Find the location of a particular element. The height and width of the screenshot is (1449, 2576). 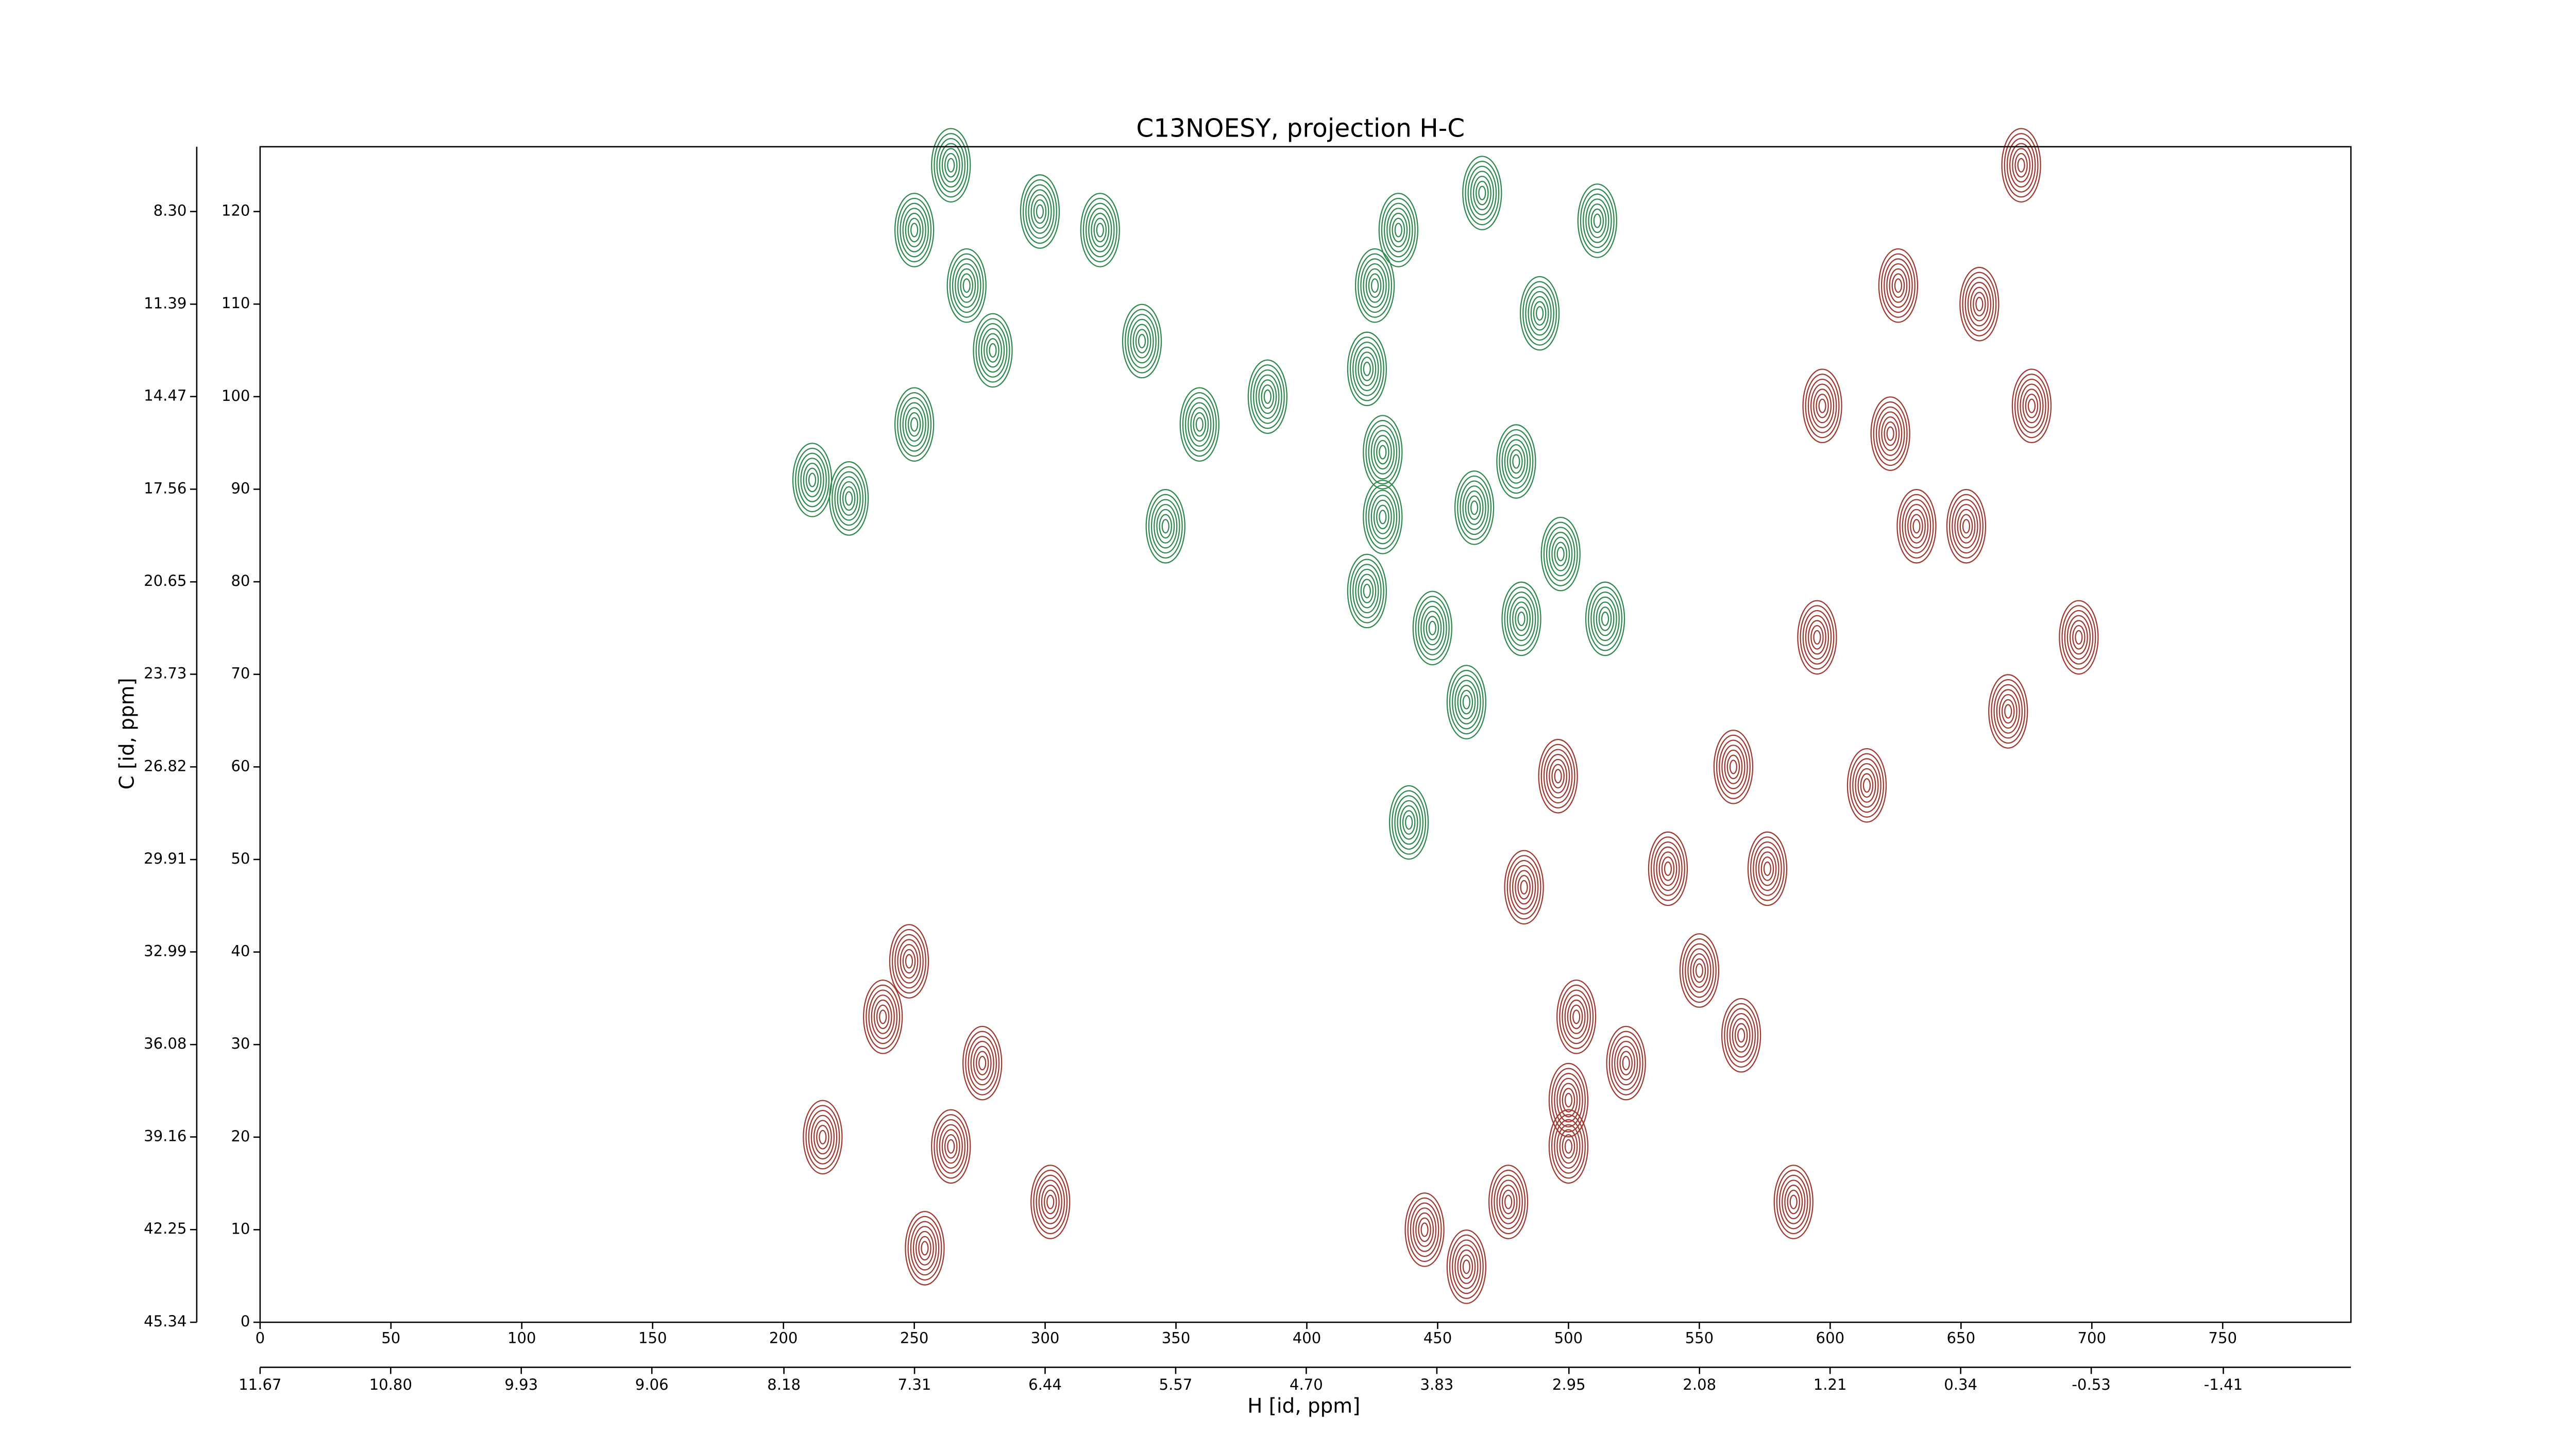

y2-tick-label: 26.82 is located at coordinates (165, 765).